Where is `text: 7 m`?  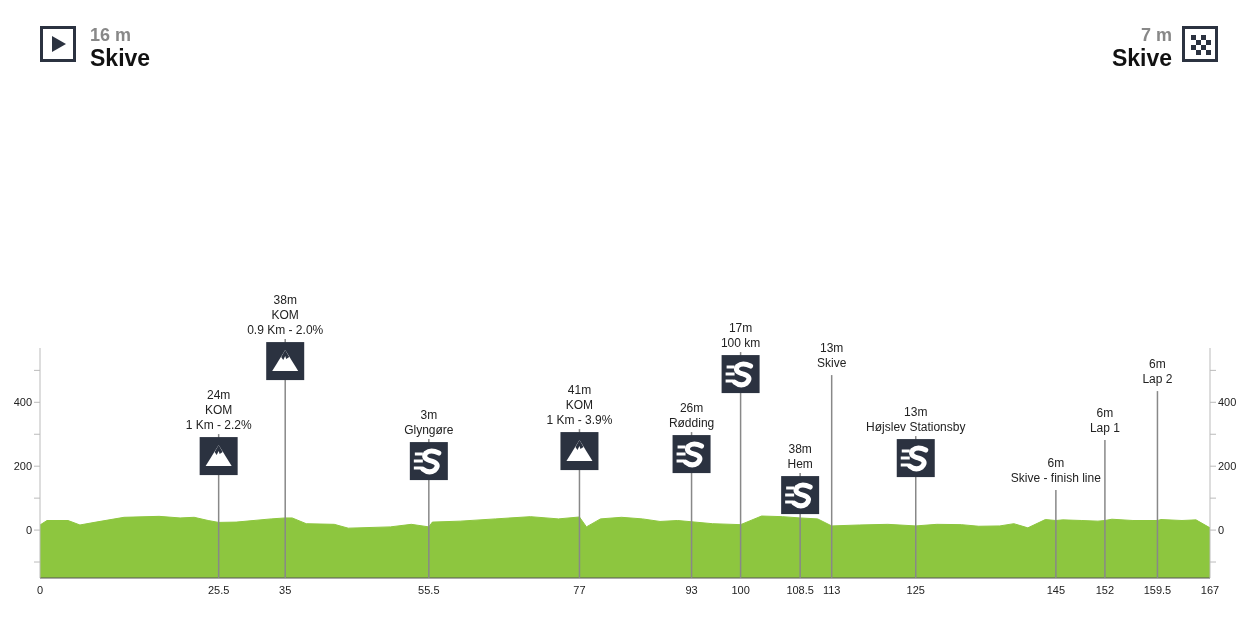 text: 7 m is located at coordinates (1156, 35).